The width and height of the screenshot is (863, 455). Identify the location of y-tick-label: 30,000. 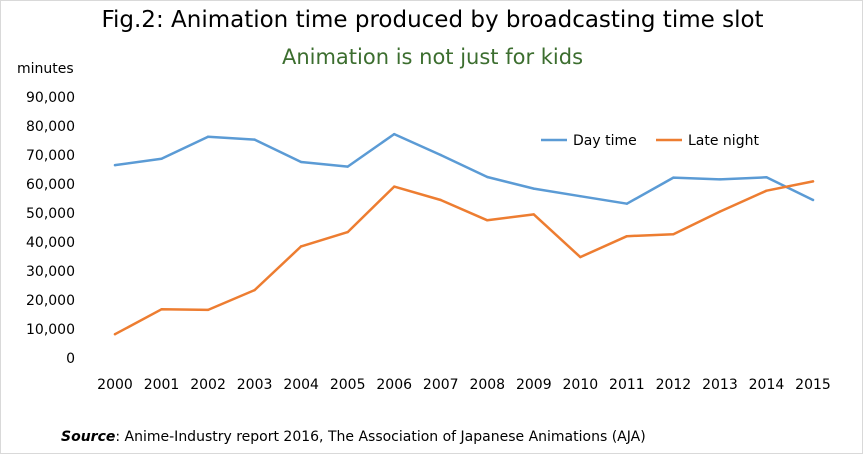
(50, 272).